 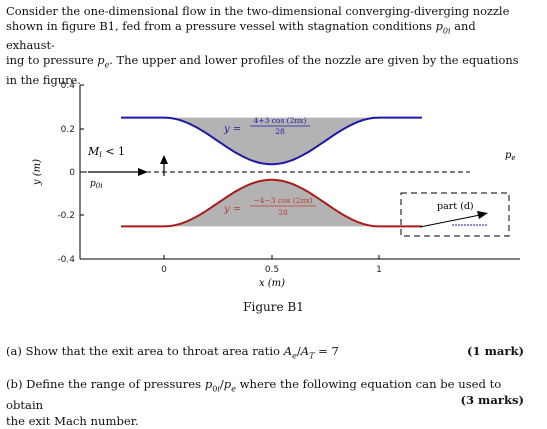 I want to click on vertical-arrowhead, so click(x=164, y=159).